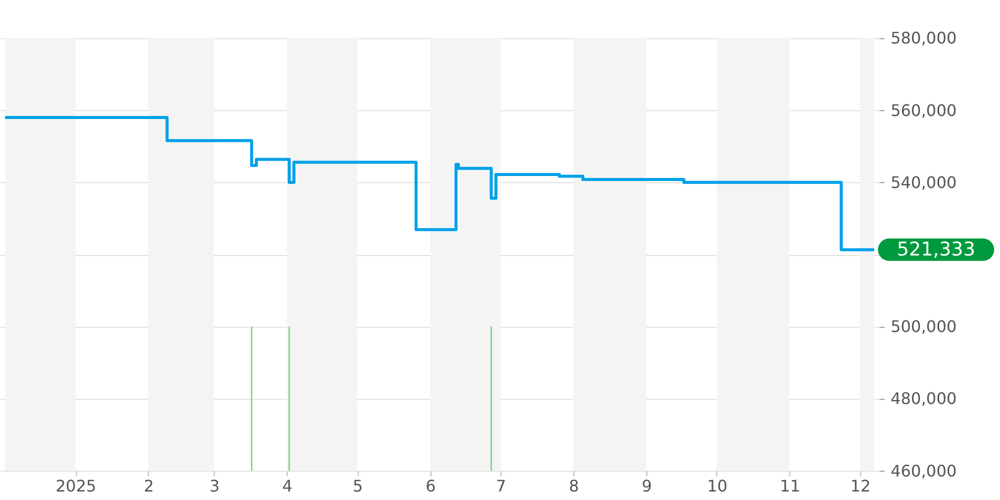  What do you see at coordinates (501, 486) in the screenshot?
I see `x-tick-label: 7` at bounding box center [501, 486].